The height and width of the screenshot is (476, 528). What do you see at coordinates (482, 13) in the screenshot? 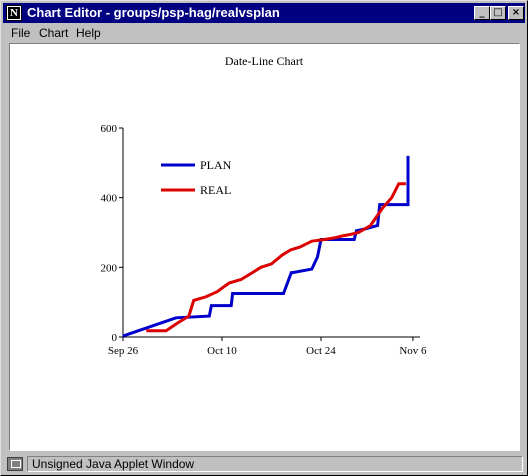
I see `minimize-button: _` at bounding box center [482, 13].